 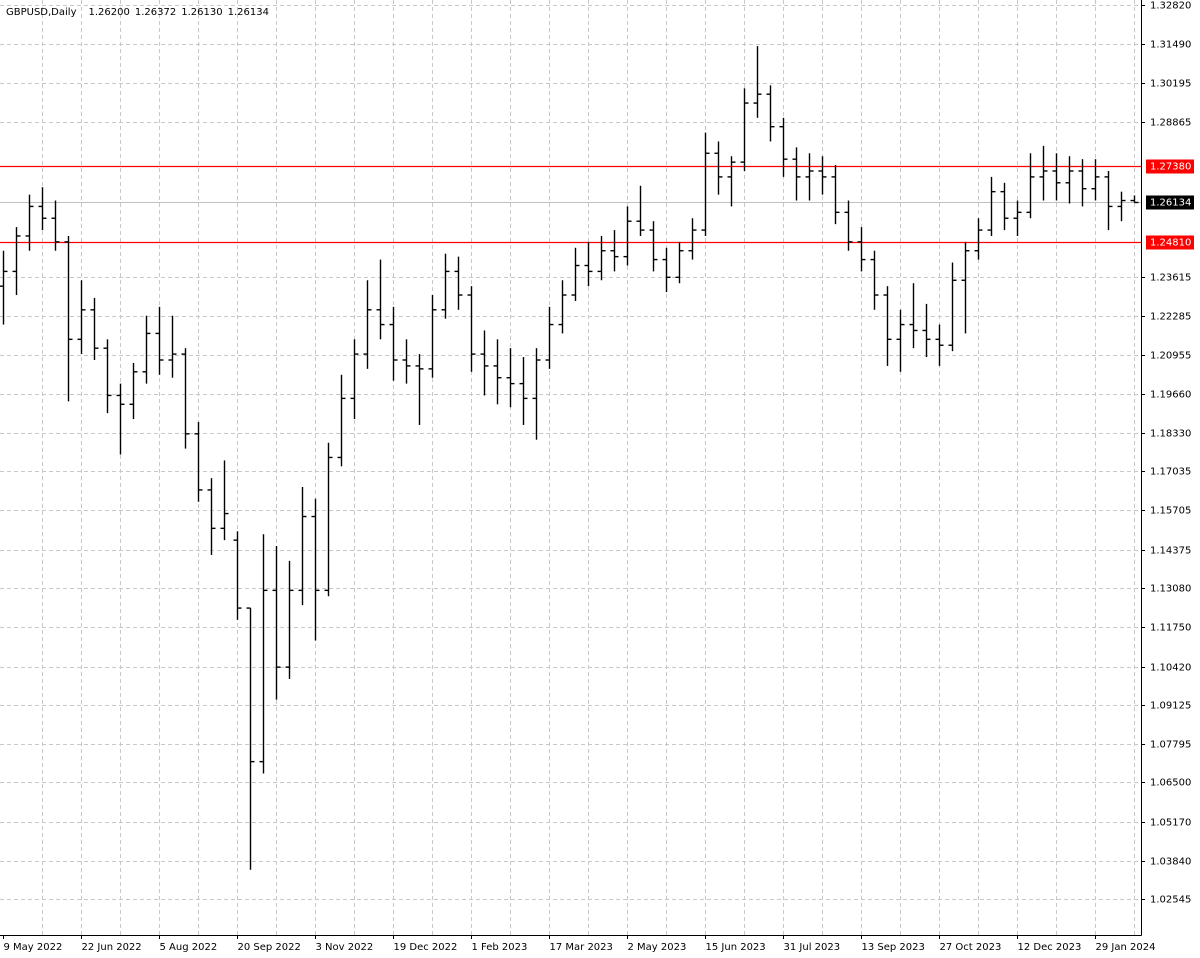 I want to click on x-tick-label: 1 Feb 2023, so click(x=500, y=947).